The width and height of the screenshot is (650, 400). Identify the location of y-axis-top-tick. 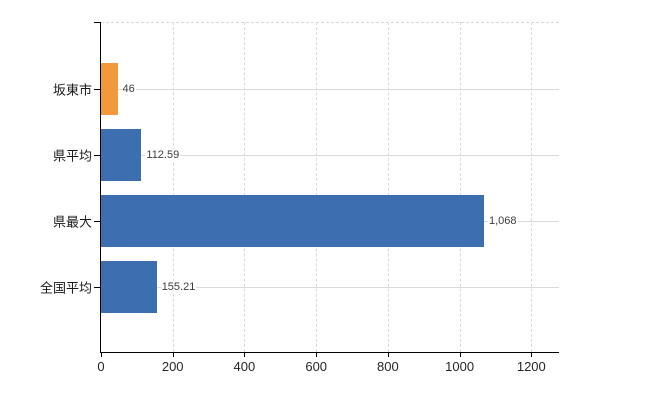
(97, 22).